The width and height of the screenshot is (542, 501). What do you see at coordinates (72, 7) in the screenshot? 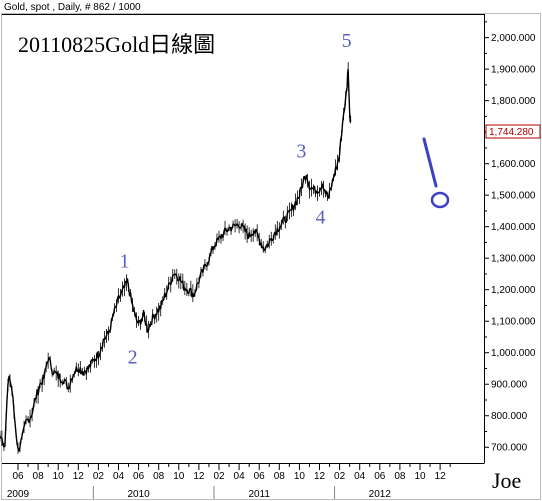
I see `chart-header-info: Gold, spot , Daily, # 862 / 1000` at bounding box center [72, 7].